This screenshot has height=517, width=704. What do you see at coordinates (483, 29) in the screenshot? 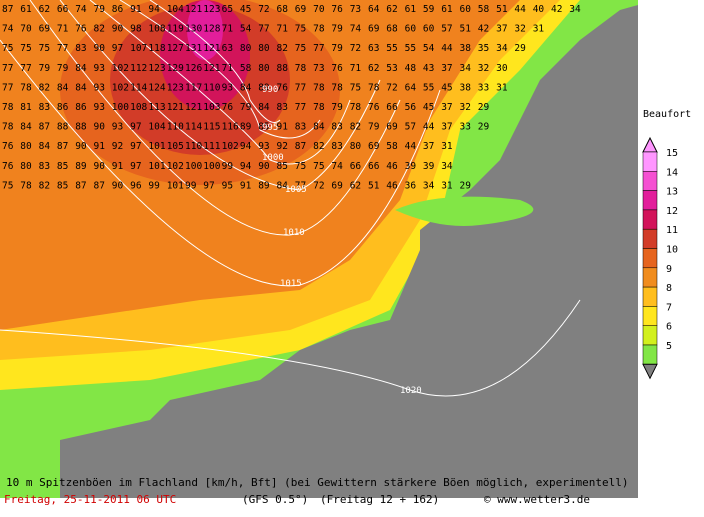
I see `gust-value: 42` at bounding box center [483, 29].